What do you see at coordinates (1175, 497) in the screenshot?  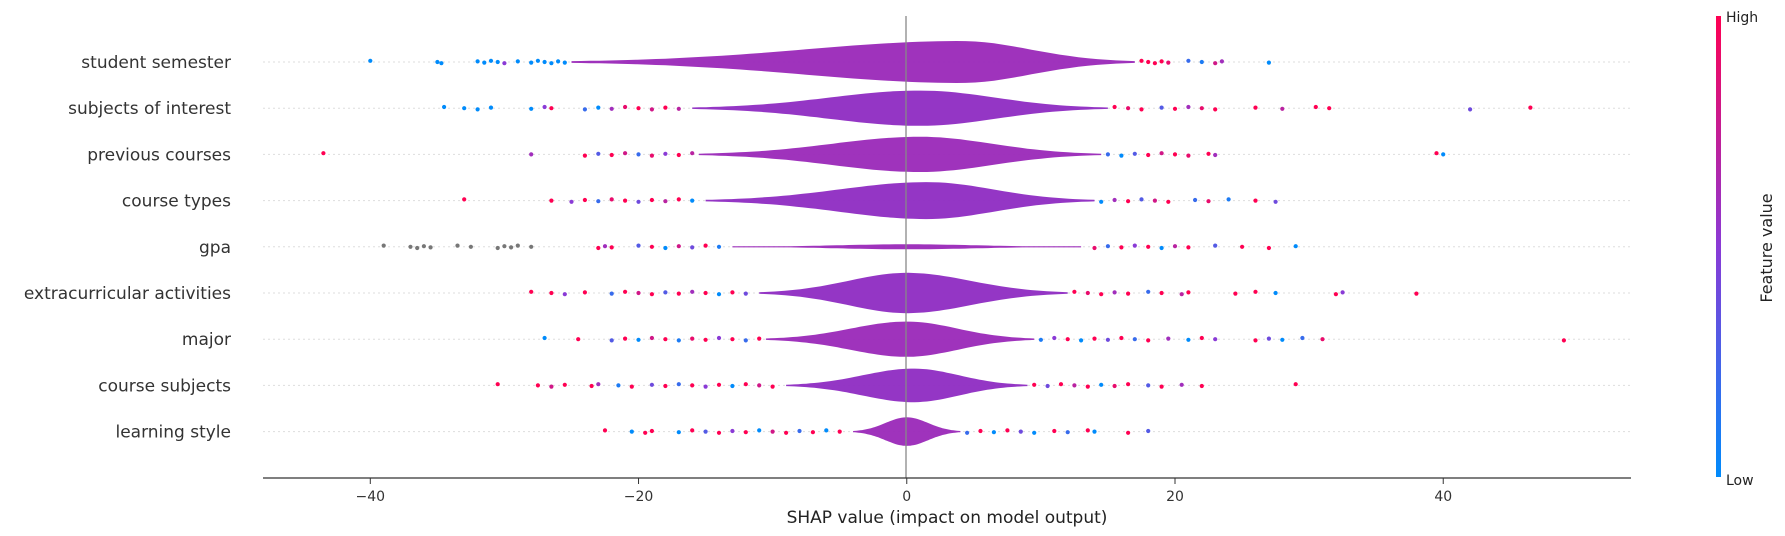 I see `x-tick-label: 20` at bounding box center [1175, 497].